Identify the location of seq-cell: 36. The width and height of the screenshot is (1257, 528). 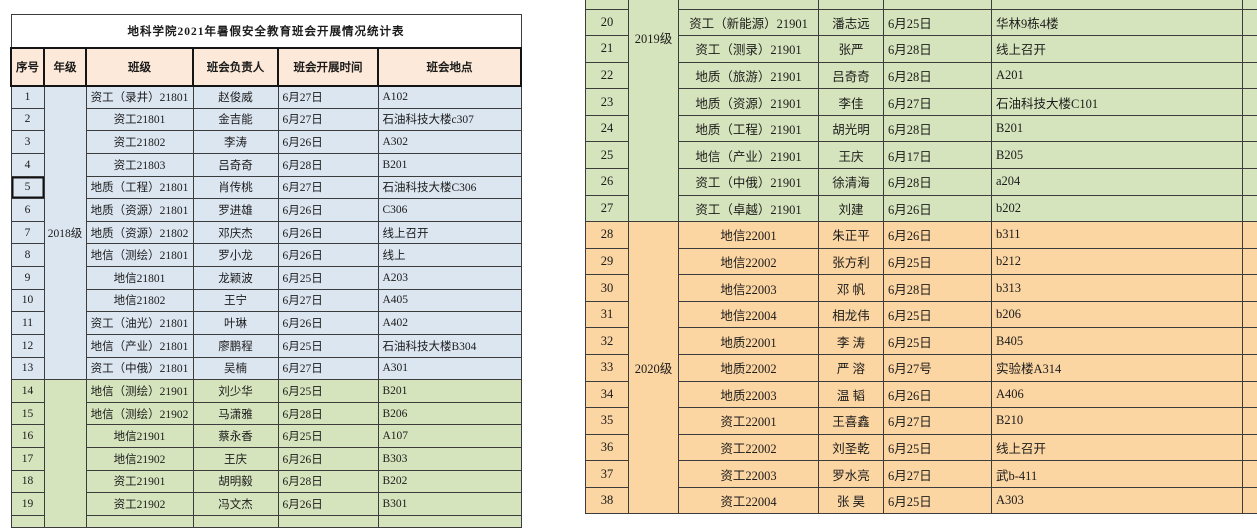
(607, 447).